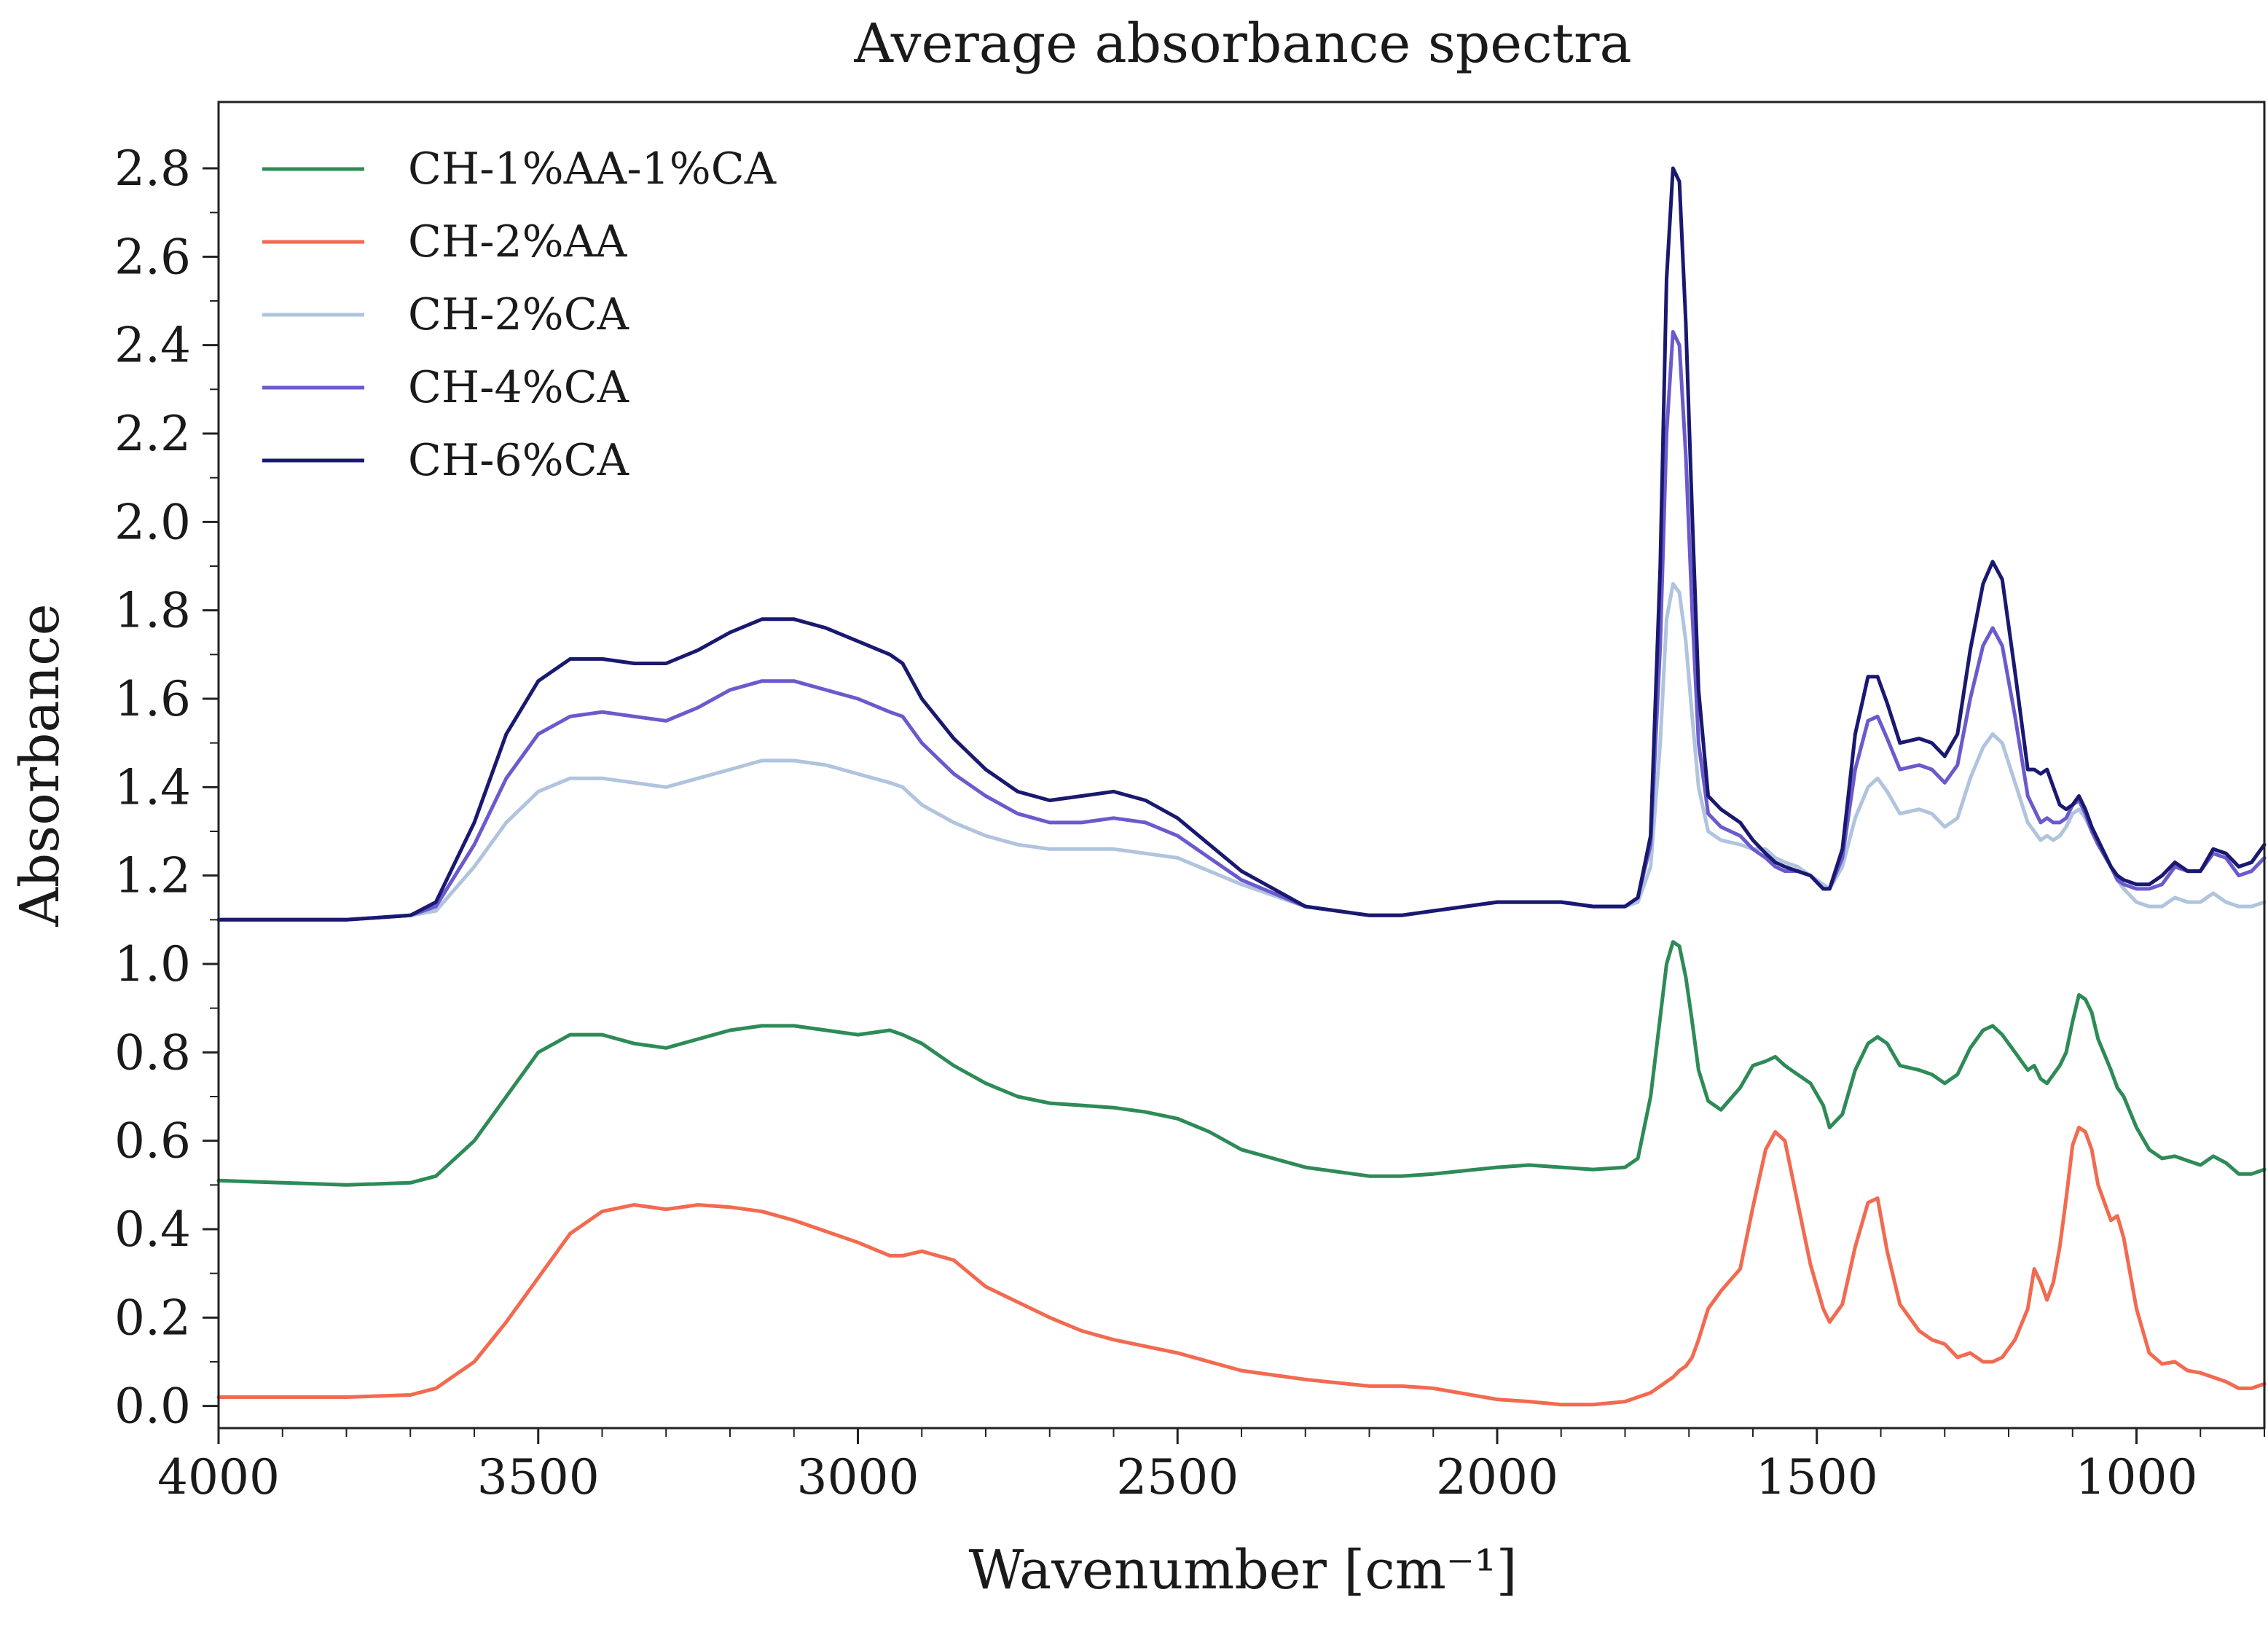 This screenshot has height=1627, width=2268. What do you see at coordinates (538, 1477) in the screenshot?
I see `x-tick-label: 3500` at bounding box center [538, 1477].